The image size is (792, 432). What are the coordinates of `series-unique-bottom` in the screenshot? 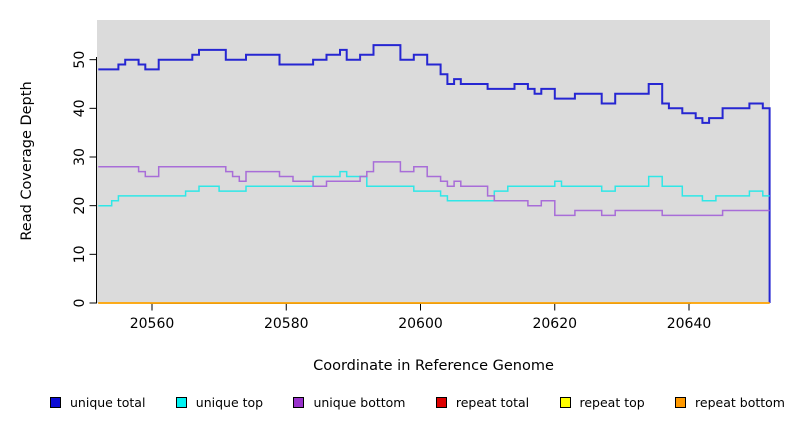 It's located at (434, 189).